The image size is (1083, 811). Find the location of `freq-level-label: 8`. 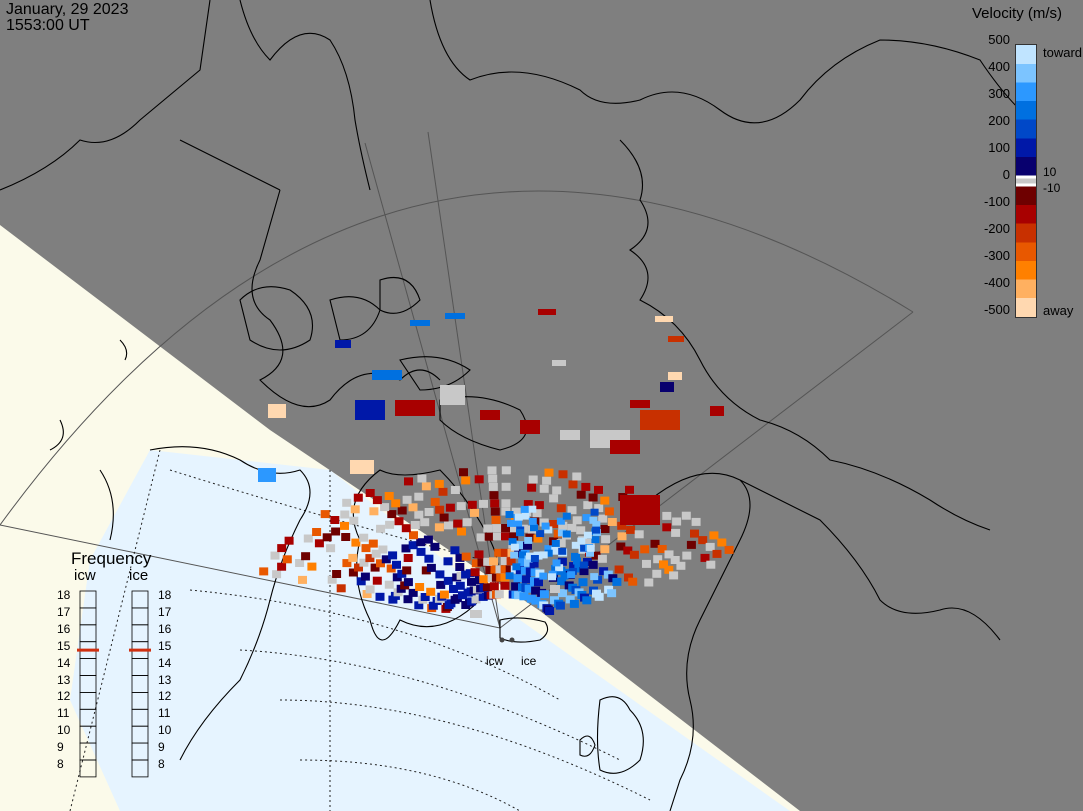

freq-level-label: 8 is located at coordinates (60, 764).